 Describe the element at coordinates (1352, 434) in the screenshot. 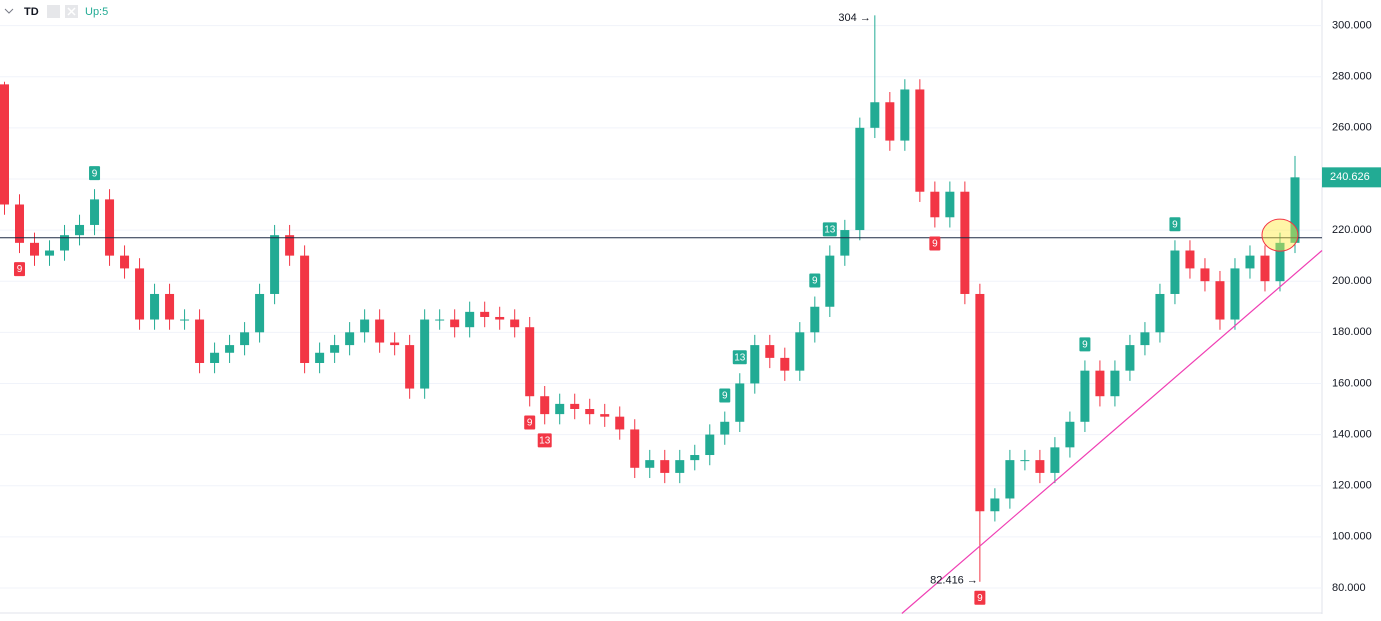

I see `y-tick-label: 140.000` at that location.